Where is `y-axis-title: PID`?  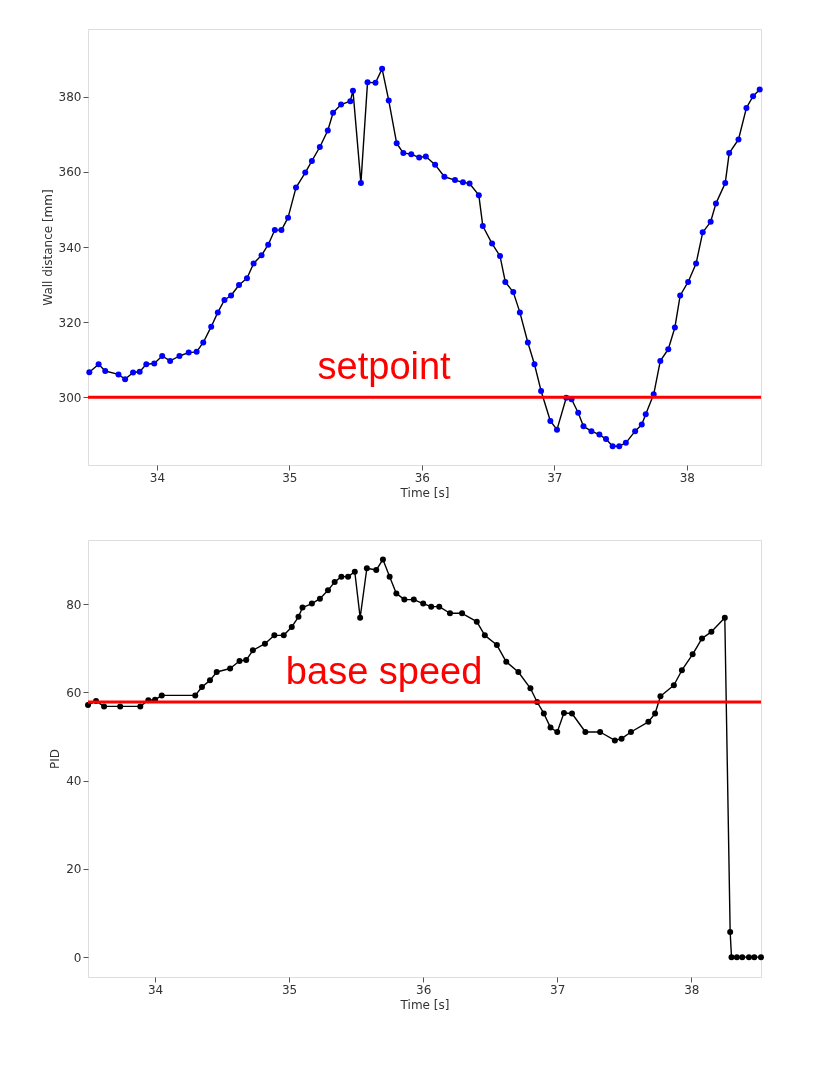 y-axis-title: PID is located at coordinates (55, 759).